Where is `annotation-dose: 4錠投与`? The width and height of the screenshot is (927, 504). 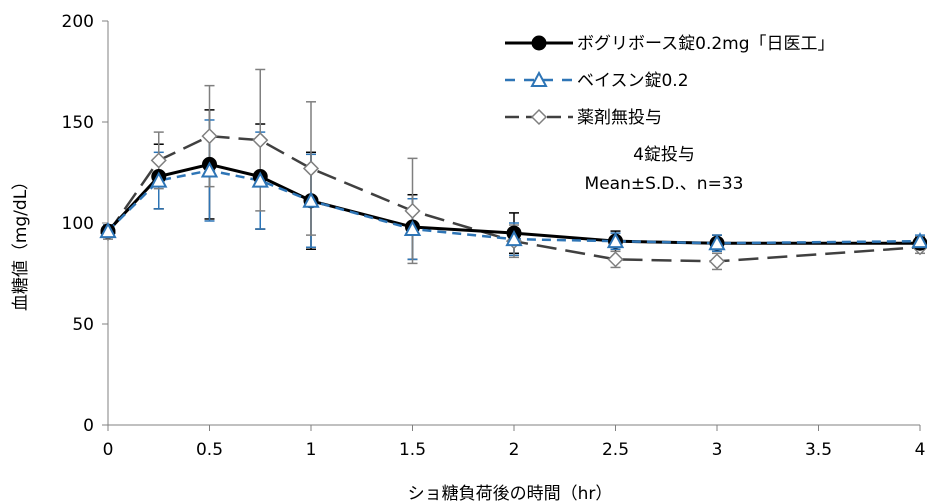
annotation-dose: 4錠投与 is located at coordinates (664, 155).